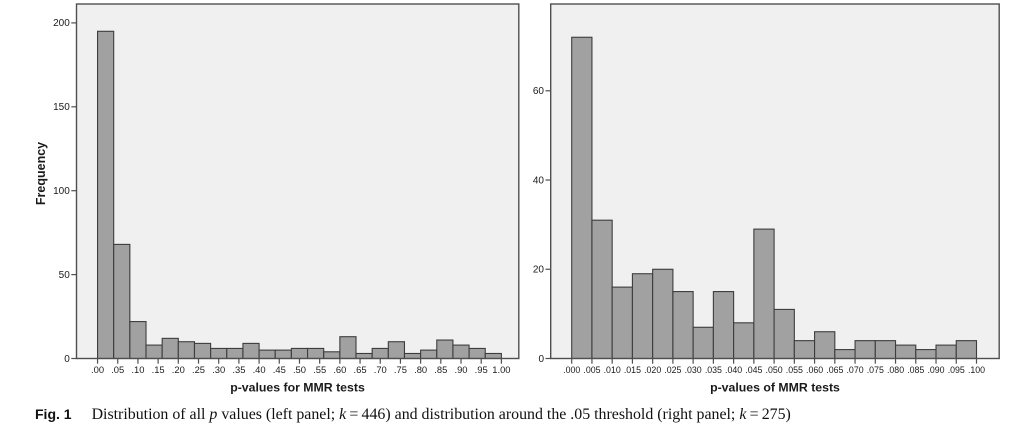 The height and width of the screenshot is (430, 1024). What do you see at coordinates (198, 369) in the screenshot?
I see `svg-text: .25` at bounding box center [198, 369].